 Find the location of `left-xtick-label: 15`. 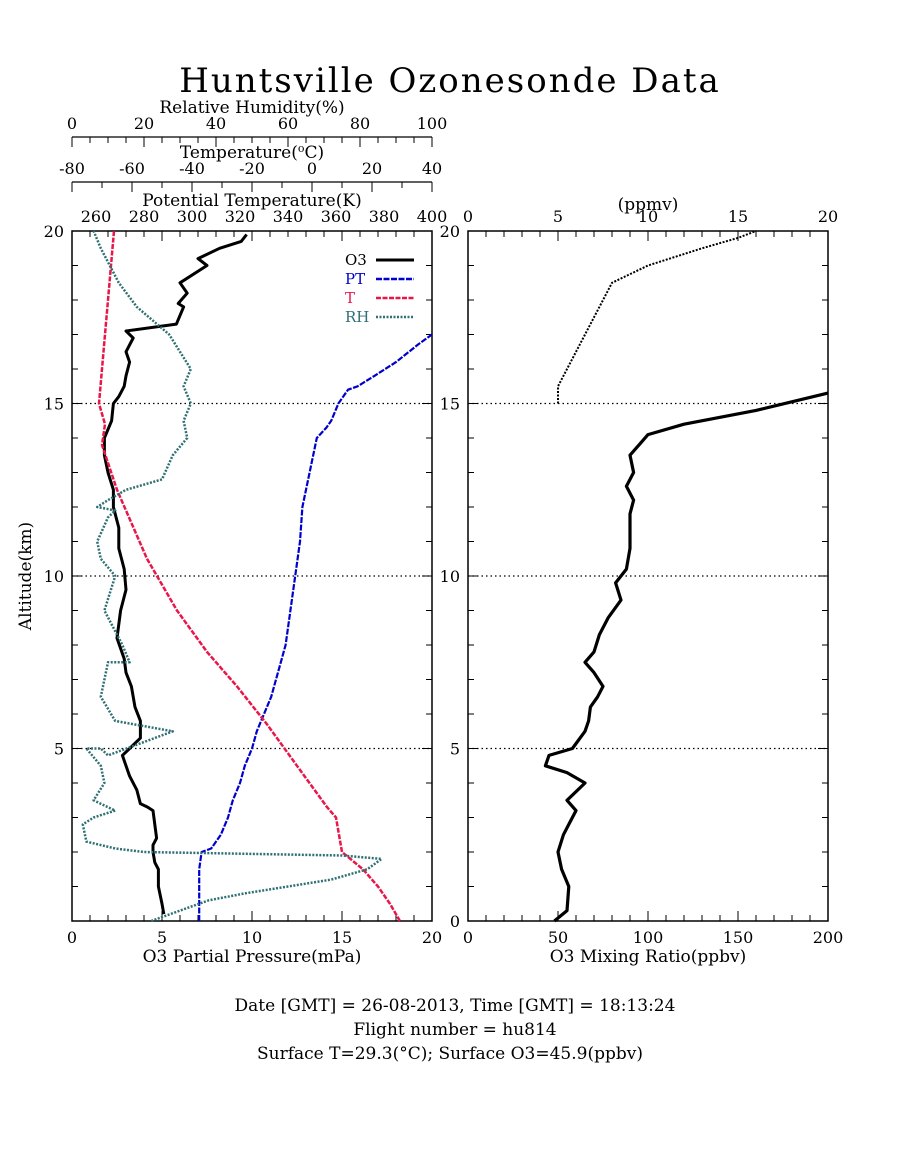

left-xtick-label: 15 is located at coordinates (342, 937).